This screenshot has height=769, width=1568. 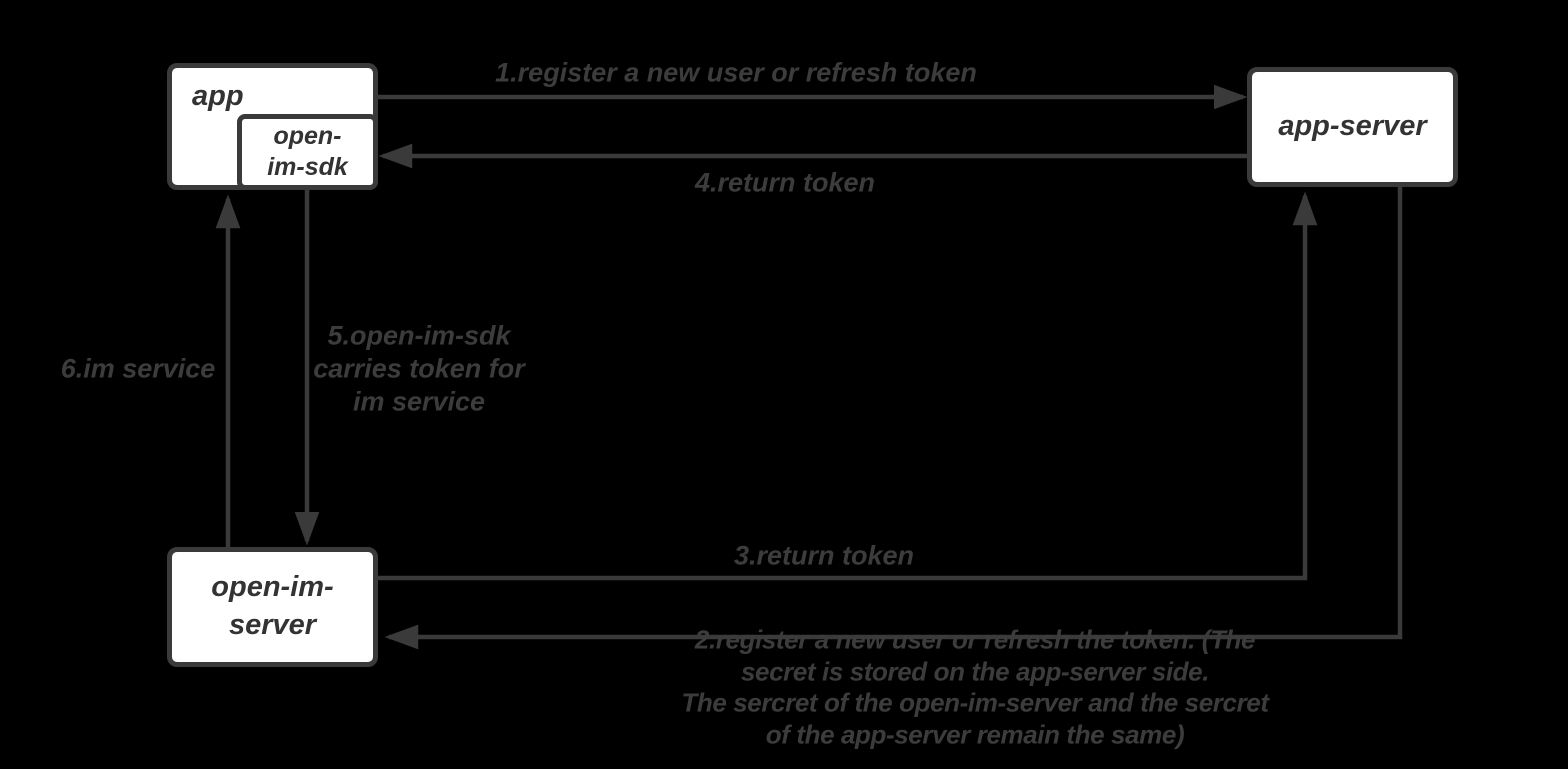 I want to click on node-app-label: app, so click(x=218, y=96).